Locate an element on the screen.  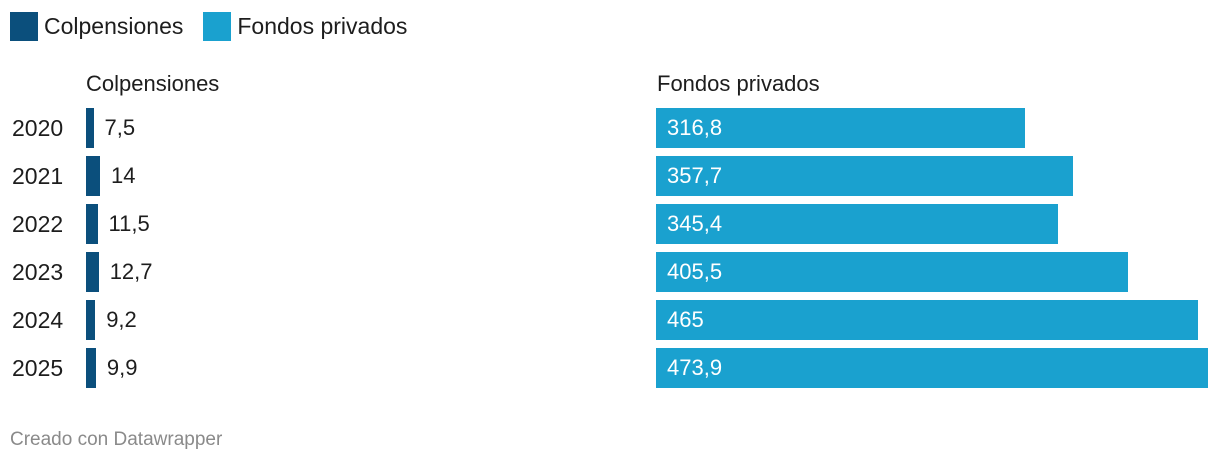
bar-colpensiones-2021 is located at coordinates (93, 176).